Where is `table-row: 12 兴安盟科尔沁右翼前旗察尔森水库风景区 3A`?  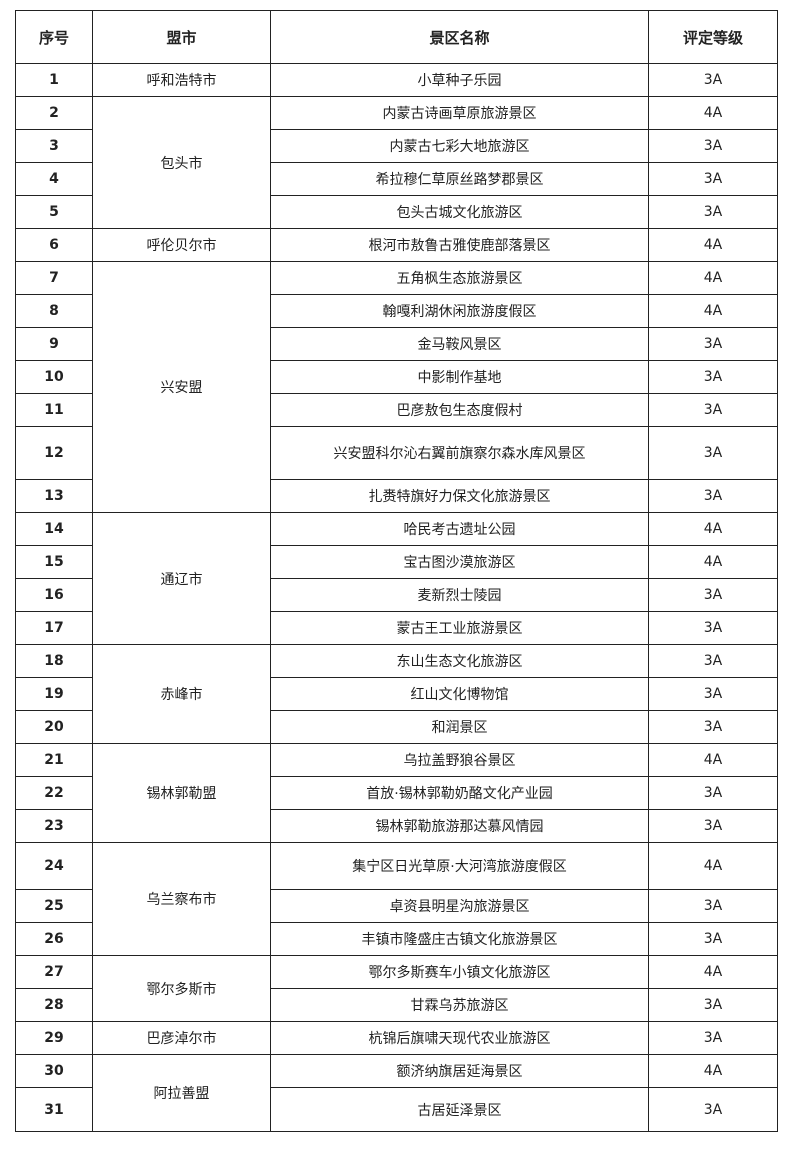
table-row: 12 兴安盟科尔沁右翼前旗察尔森水库风景区 3A is located at coordinates (396, 453).